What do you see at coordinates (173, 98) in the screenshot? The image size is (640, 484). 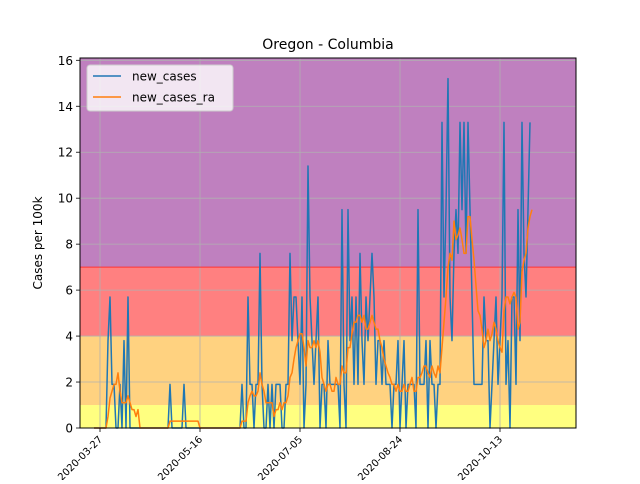 I see `legend-label-new_cases_ra: new_cases_ra` at bounding box center [173, 98].